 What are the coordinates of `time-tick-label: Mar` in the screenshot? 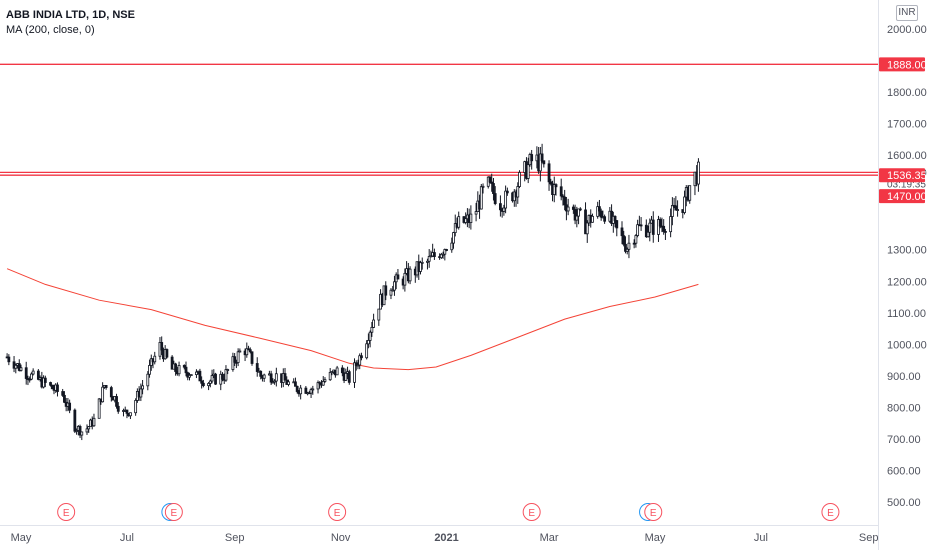 It's located at (549, 538).